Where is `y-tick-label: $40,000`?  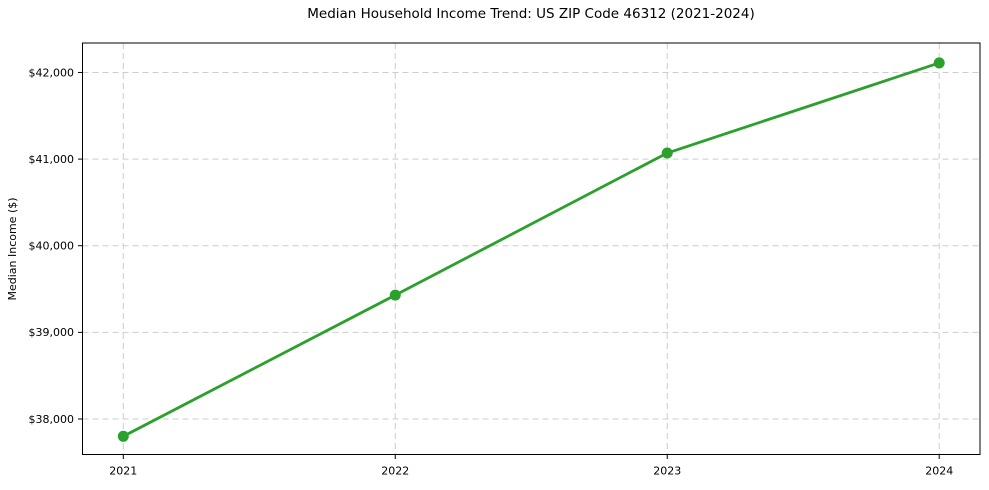
y-tick-label: $40,000 is located at coordinates (52, 246).